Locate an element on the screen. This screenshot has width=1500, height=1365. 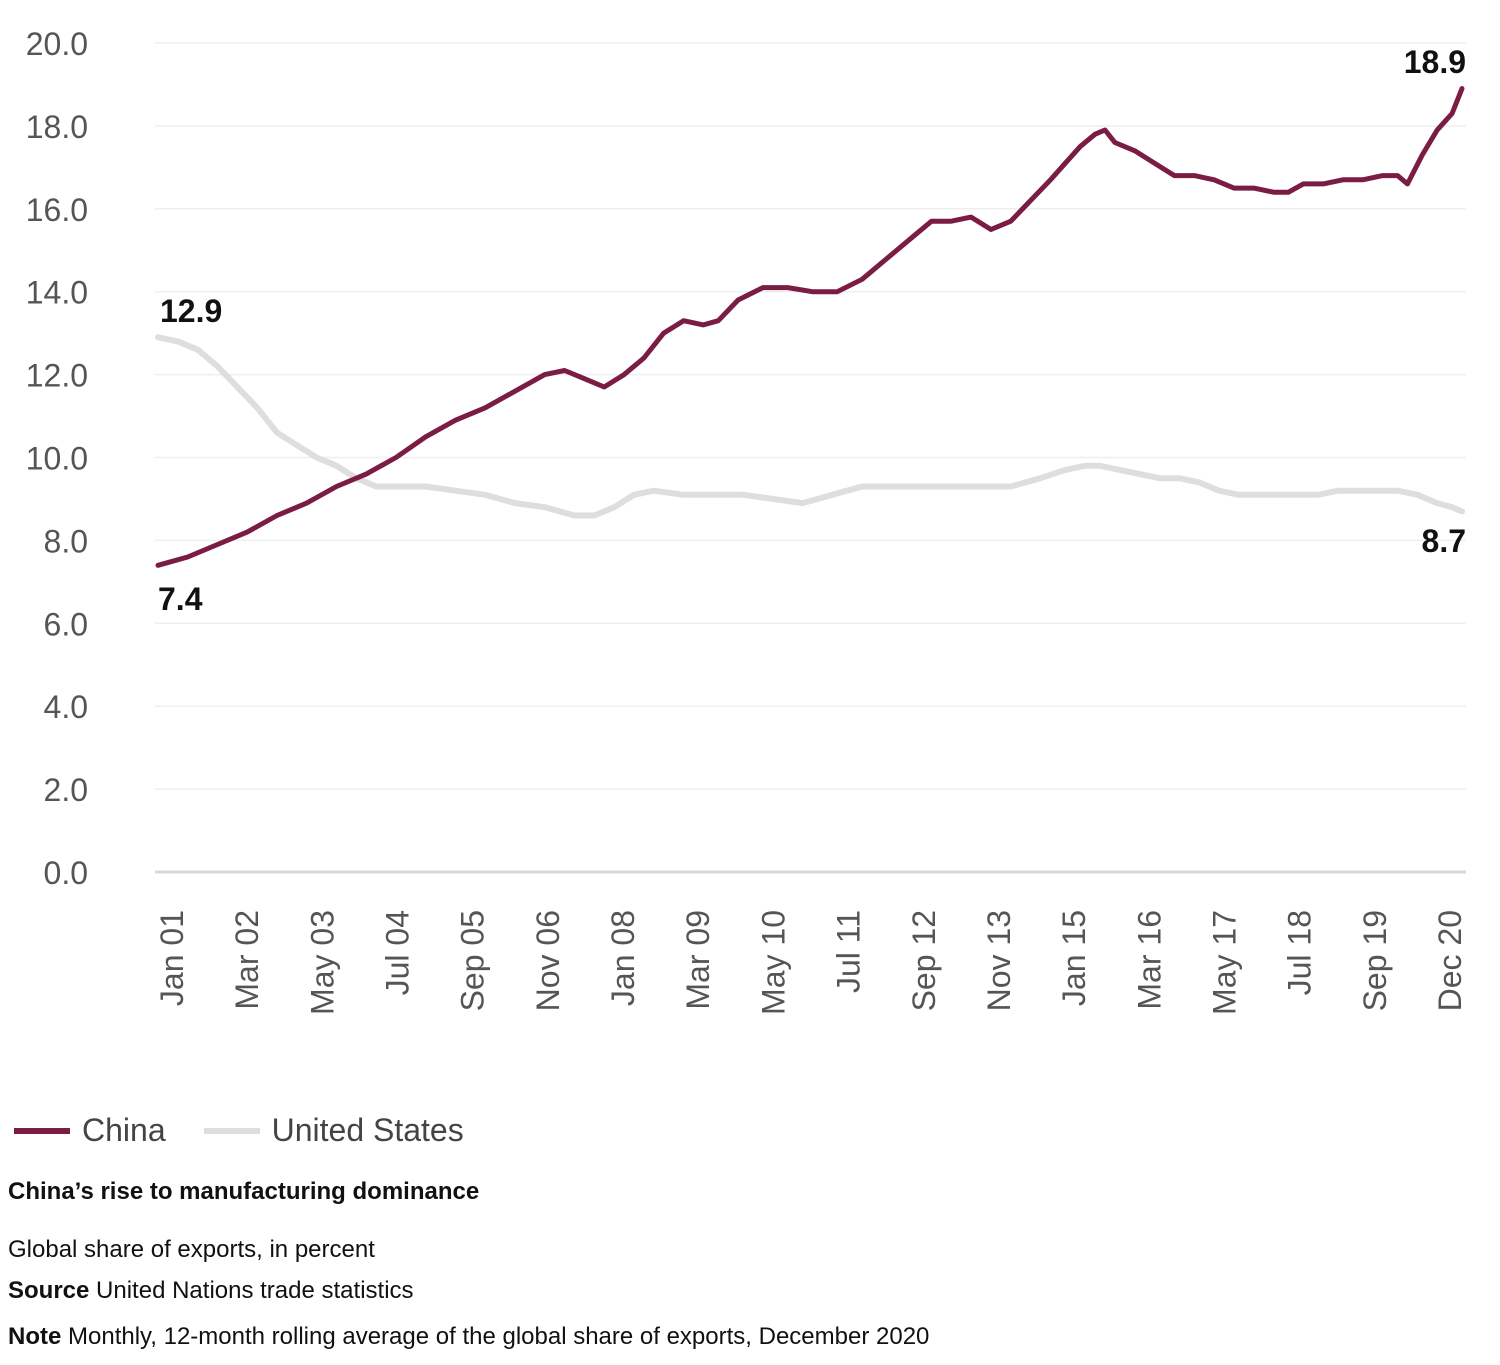
note-label: Note is located at coordinates (35, 1336).